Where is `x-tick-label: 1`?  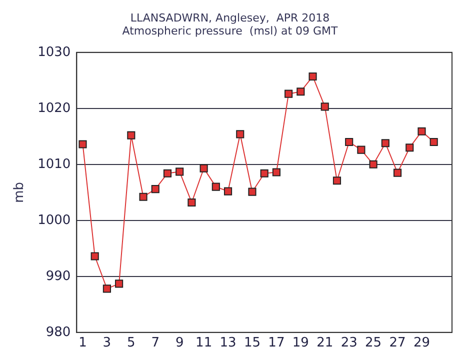 x-tick-label: 1 is located at coordinates (82, 343).